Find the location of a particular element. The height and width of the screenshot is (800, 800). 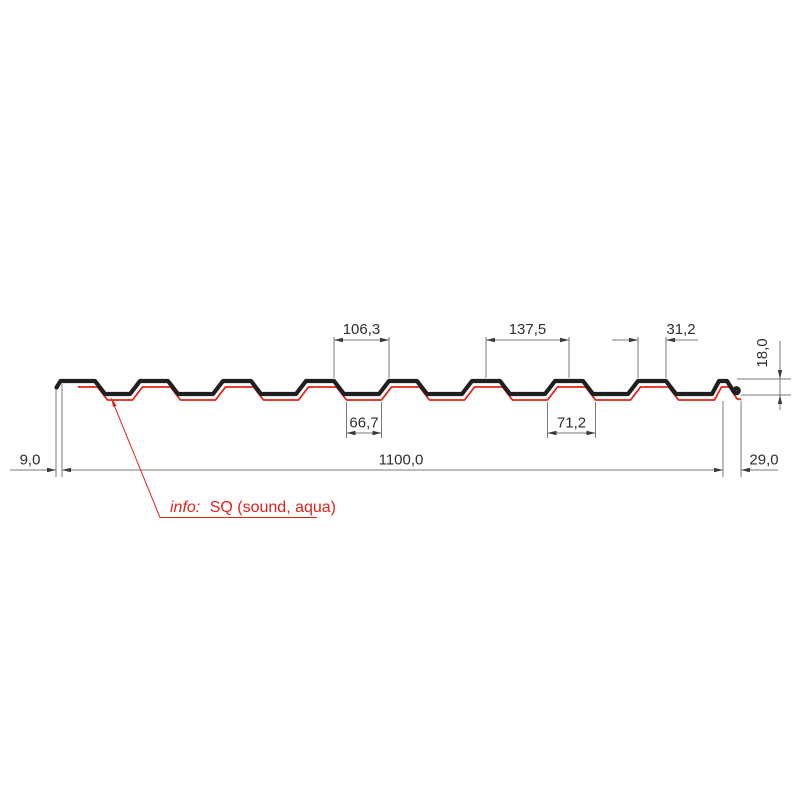

dim-label-rib-base-width: 71,2 is located at coordinates (571, 423).